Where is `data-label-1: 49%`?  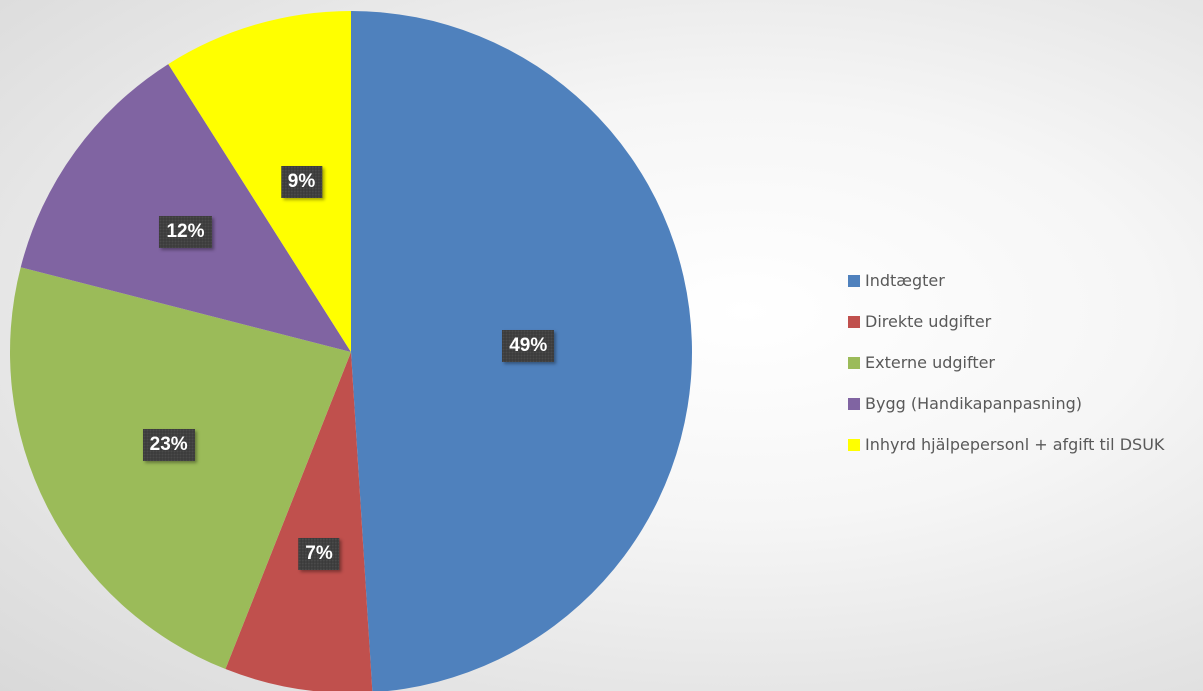
data-label-1: 49% is located at coordinates (528, 346).